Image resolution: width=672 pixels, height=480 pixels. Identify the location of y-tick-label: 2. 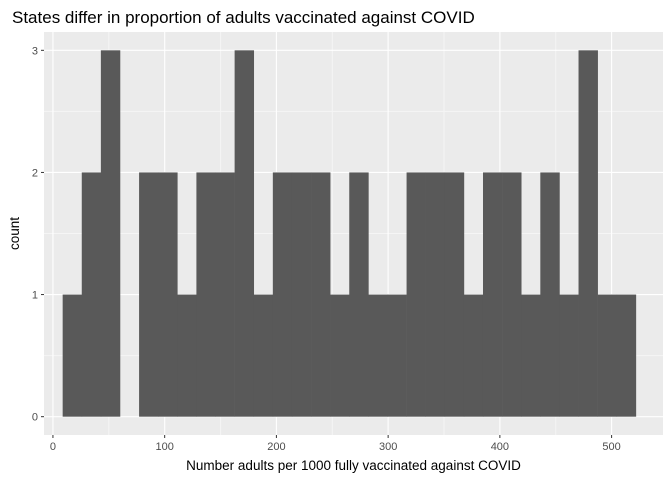
(35, 173).